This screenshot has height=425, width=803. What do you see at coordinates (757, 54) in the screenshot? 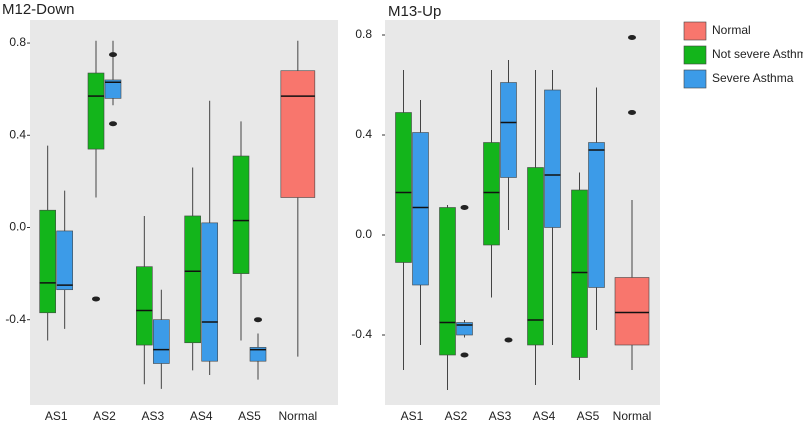
I see `legend-label: Not severe Asthma` at bounding box center [757, 54].